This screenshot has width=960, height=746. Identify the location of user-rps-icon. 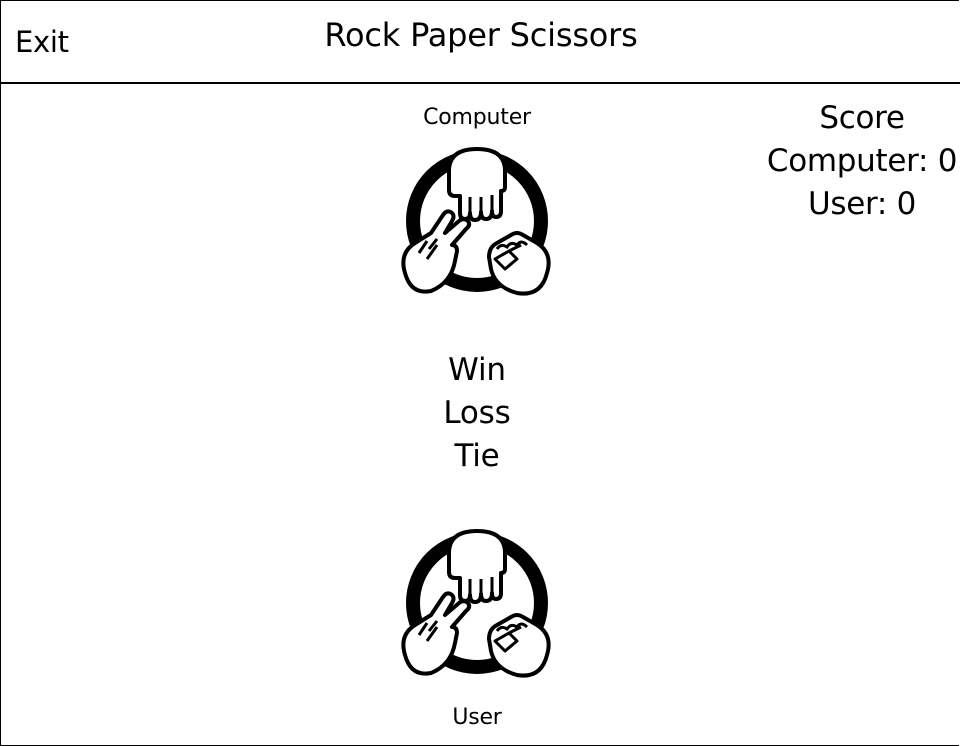
(477, 603).